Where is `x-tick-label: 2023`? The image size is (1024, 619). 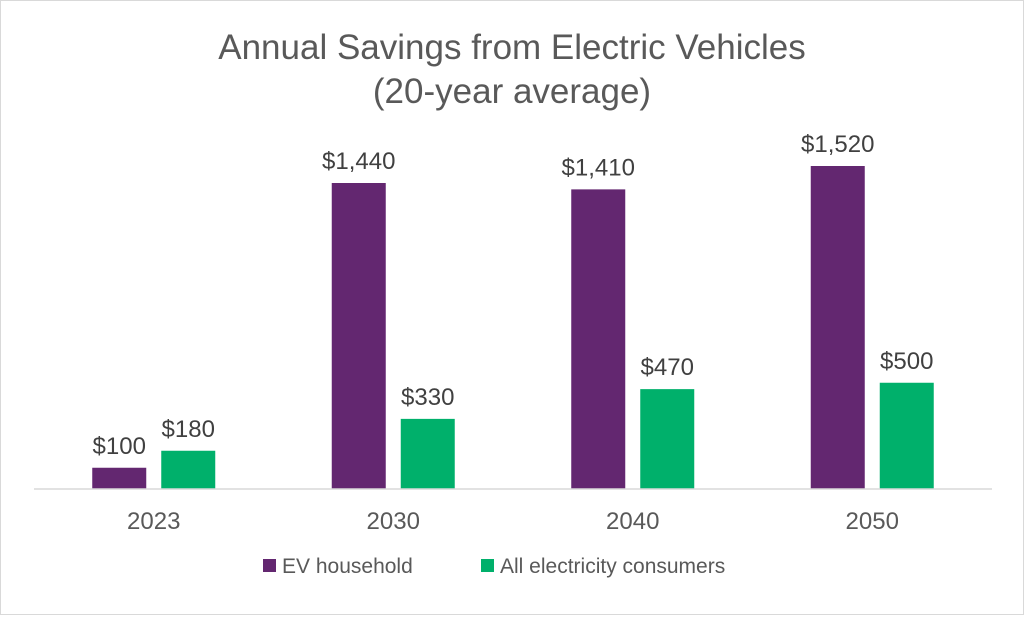 x-tick-label: 2023 is located at coordinates (153, 521).